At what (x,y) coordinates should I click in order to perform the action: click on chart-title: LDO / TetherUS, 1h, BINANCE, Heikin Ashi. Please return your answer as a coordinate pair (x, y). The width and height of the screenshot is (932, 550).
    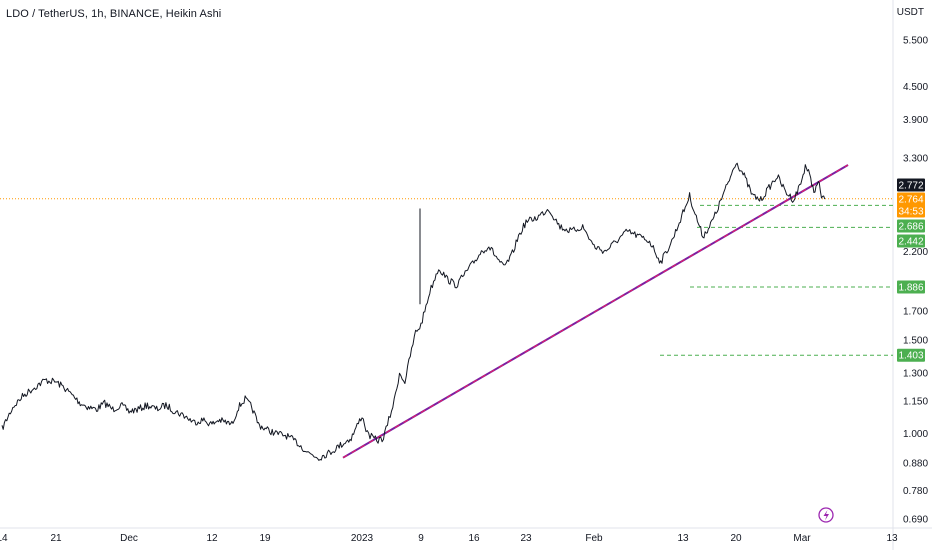
    Looking at the image, I should click on (114, 14).